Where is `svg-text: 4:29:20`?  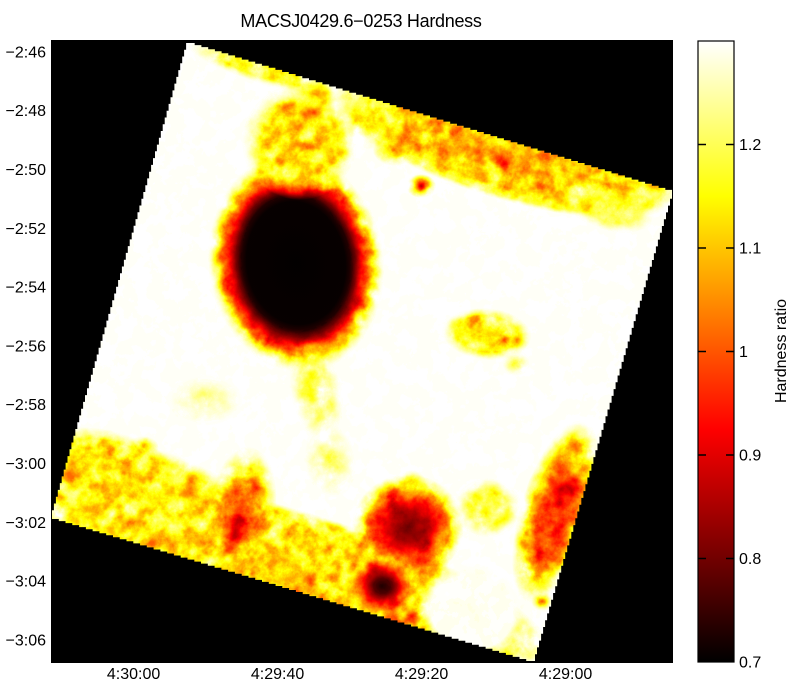
svg-text: 4:29:20 is located at coordinates (421, 674).